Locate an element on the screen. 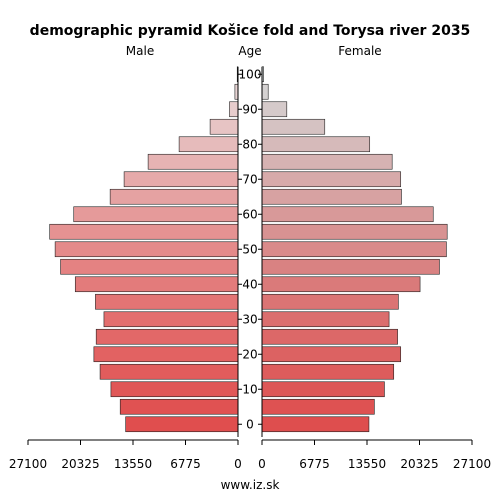  male-label: Male is located at coordinates (140, 51).